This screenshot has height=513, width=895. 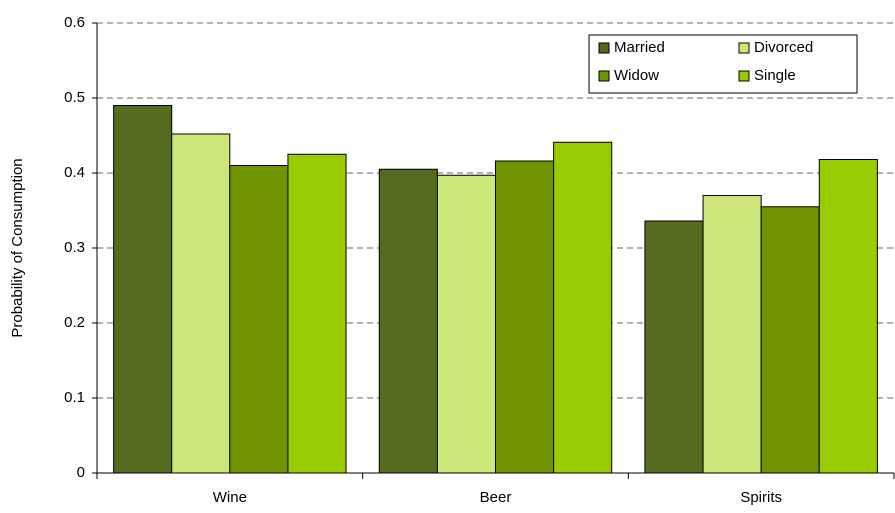 What do you see at coordinates (636, 75) in the screenshot?
I see `legend-label: Widow` at bounding box center [636, 75].